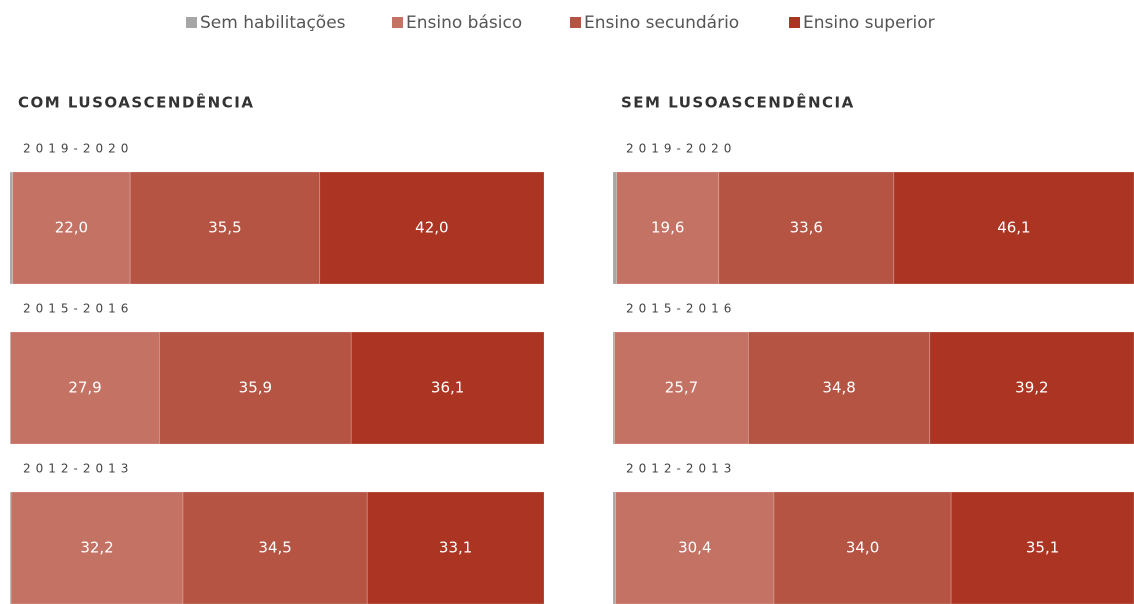 Image resolution: width=1134 pixels, height=604 pixels. I want to click on value-label: 35,5, so click(224, 228).